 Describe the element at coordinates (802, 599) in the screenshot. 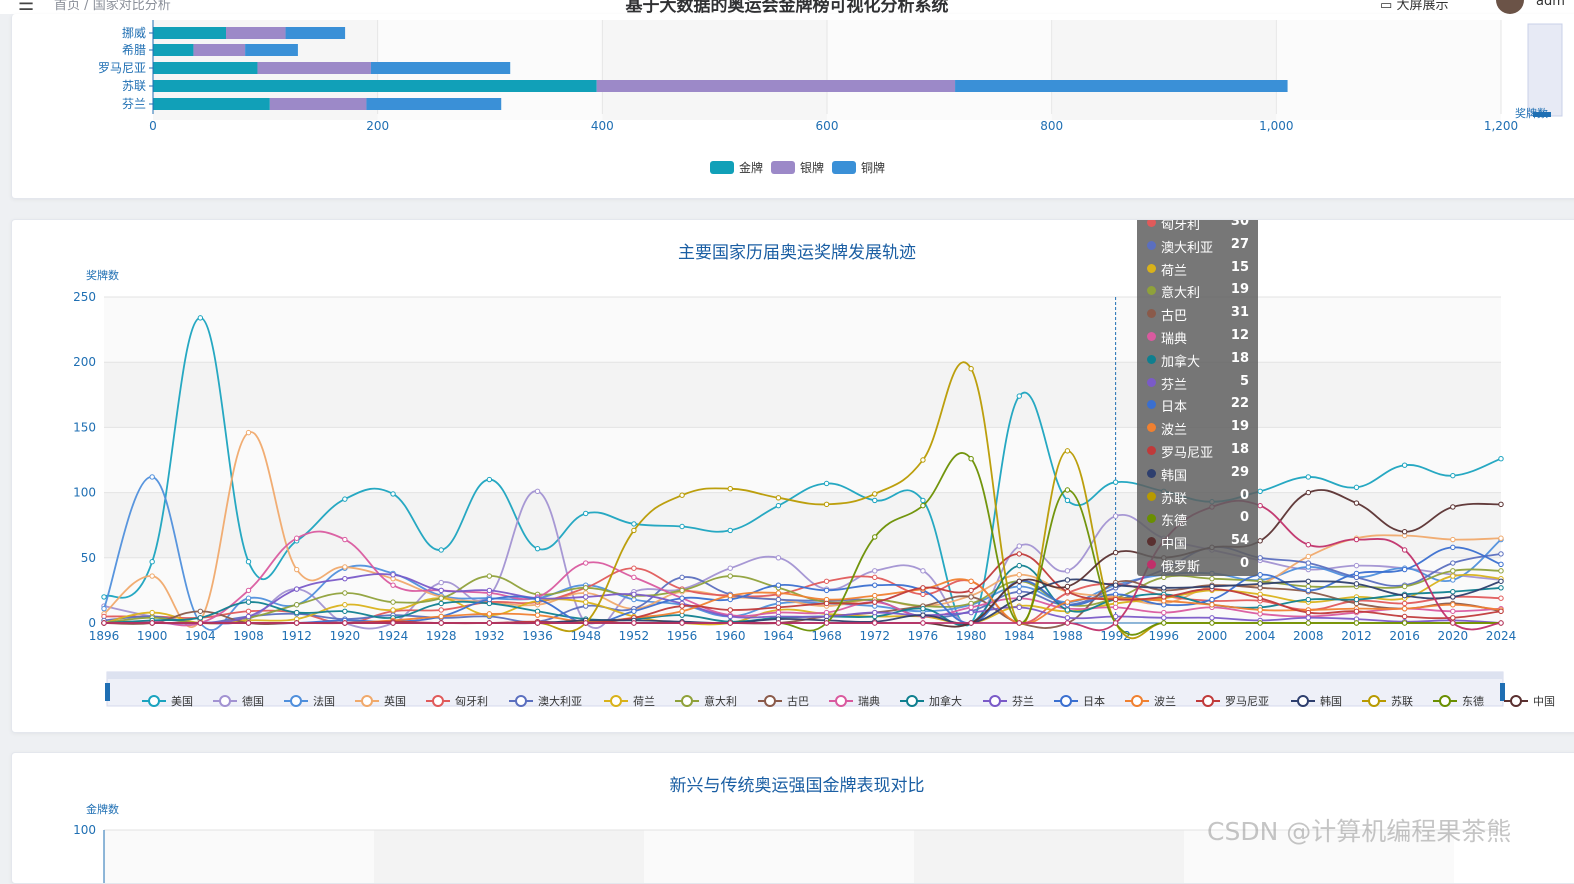

I see `series-line-荷兰` at that location.